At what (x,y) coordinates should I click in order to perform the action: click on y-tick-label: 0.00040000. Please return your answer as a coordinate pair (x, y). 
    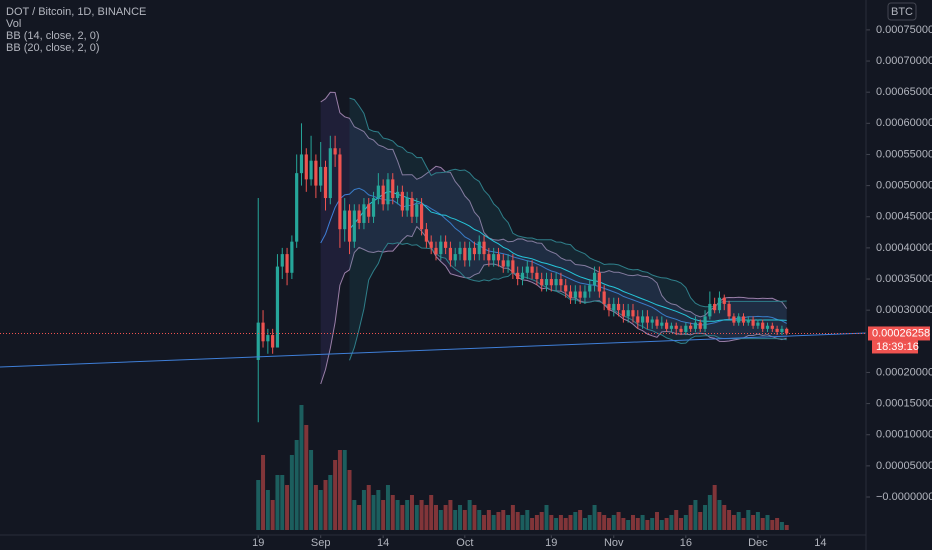
    Looking at the image, I should click on (904, 248).